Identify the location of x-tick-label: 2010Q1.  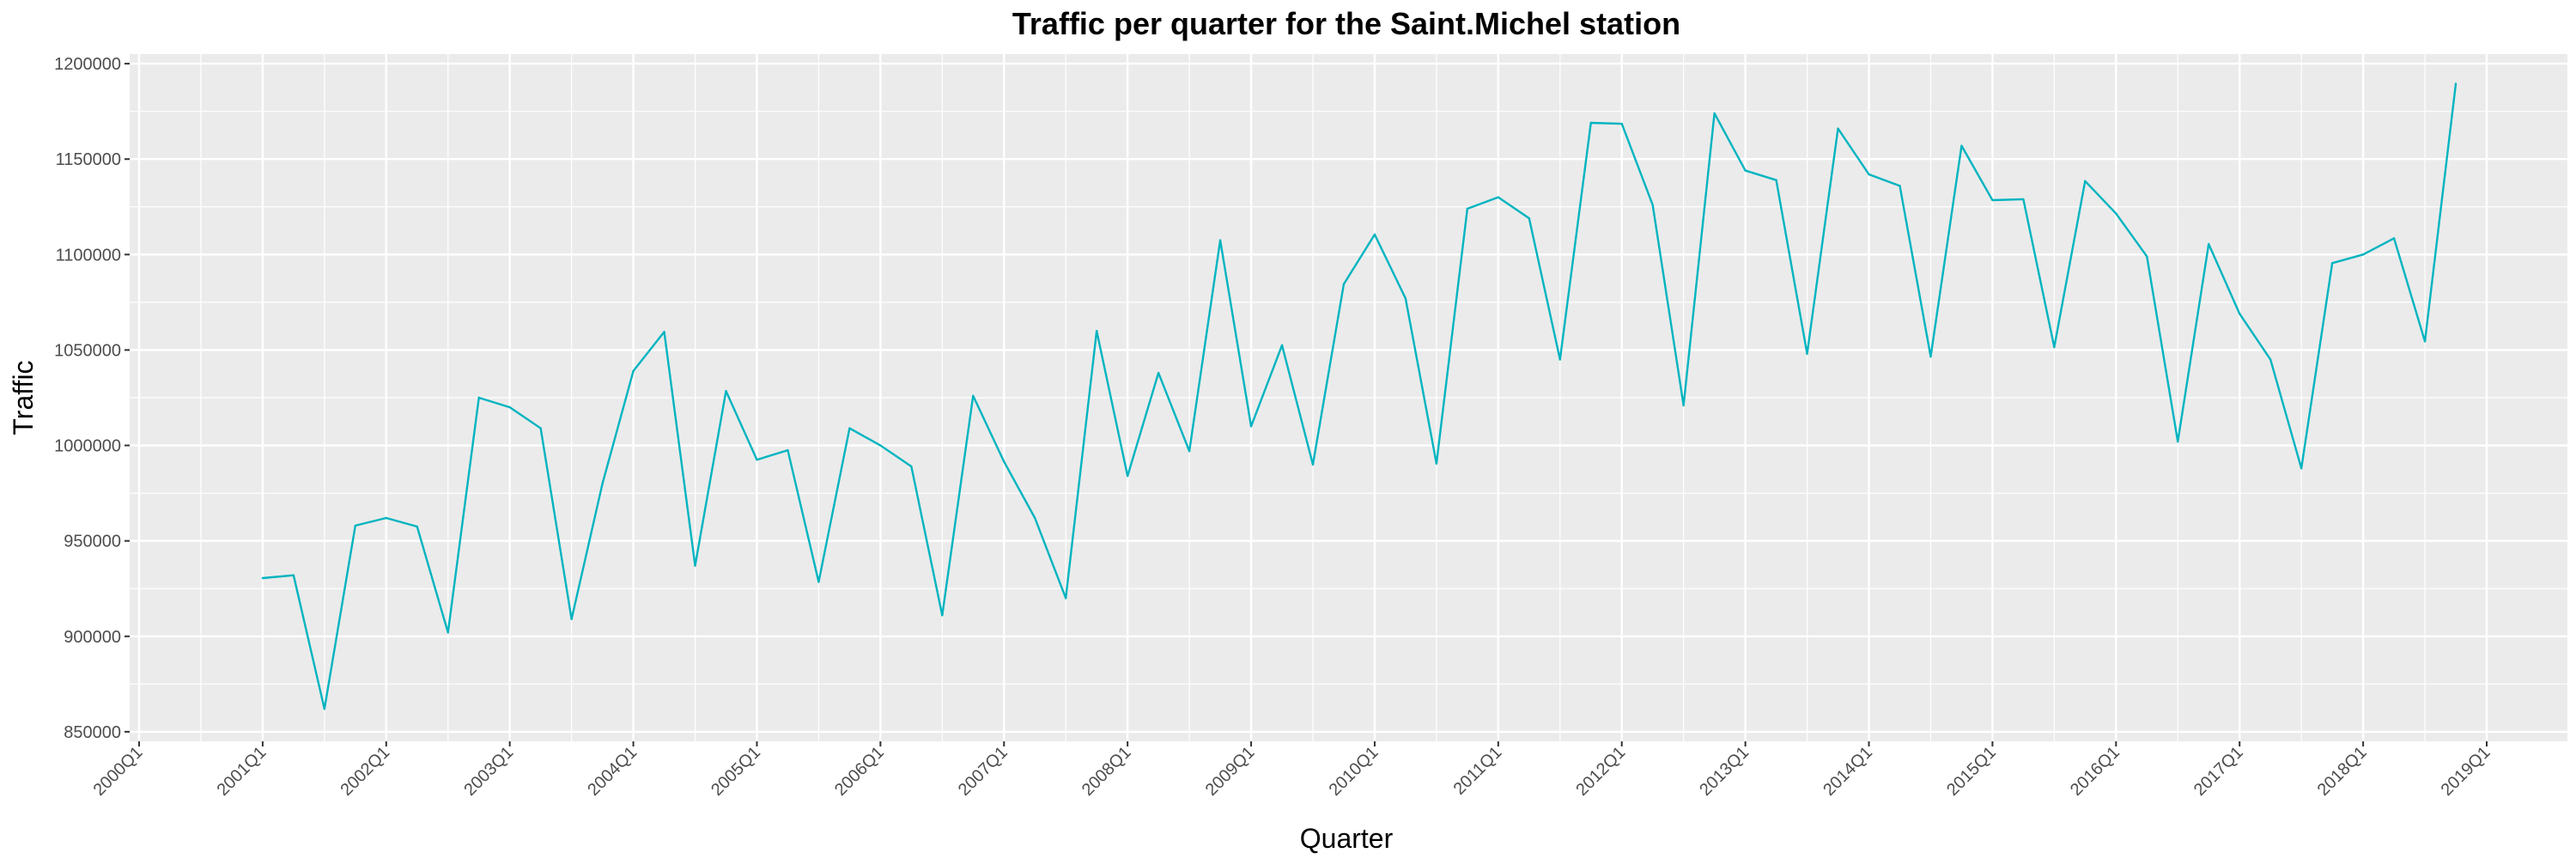
(1354, 771).